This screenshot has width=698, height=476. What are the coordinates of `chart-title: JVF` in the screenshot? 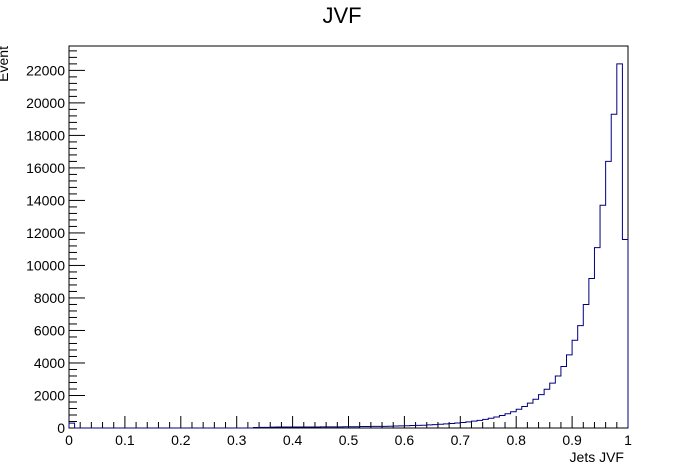 It's located at (341, 15).